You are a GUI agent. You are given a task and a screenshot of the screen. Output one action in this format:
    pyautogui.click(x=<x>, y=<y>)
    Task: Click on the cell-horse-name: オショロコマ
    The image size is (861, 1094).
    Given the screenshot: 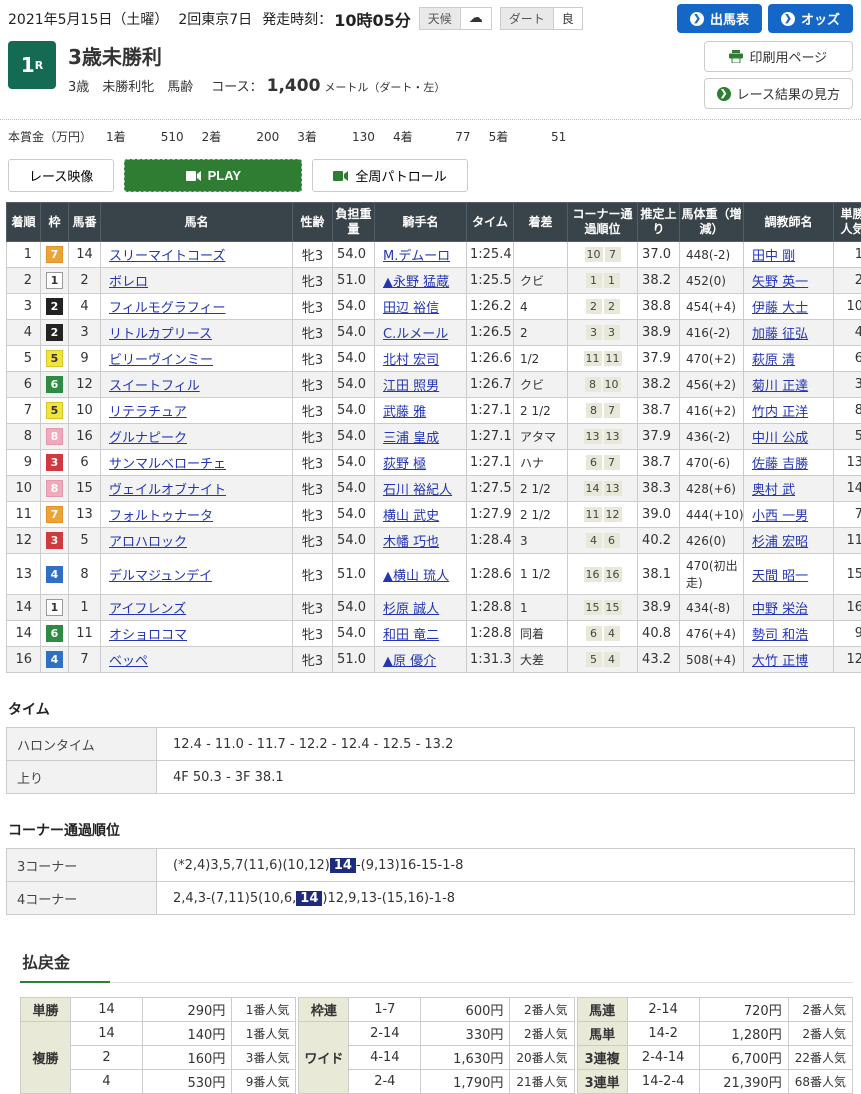 What is the action you would take?
    pyautogui.click(x=197, y=634)
    